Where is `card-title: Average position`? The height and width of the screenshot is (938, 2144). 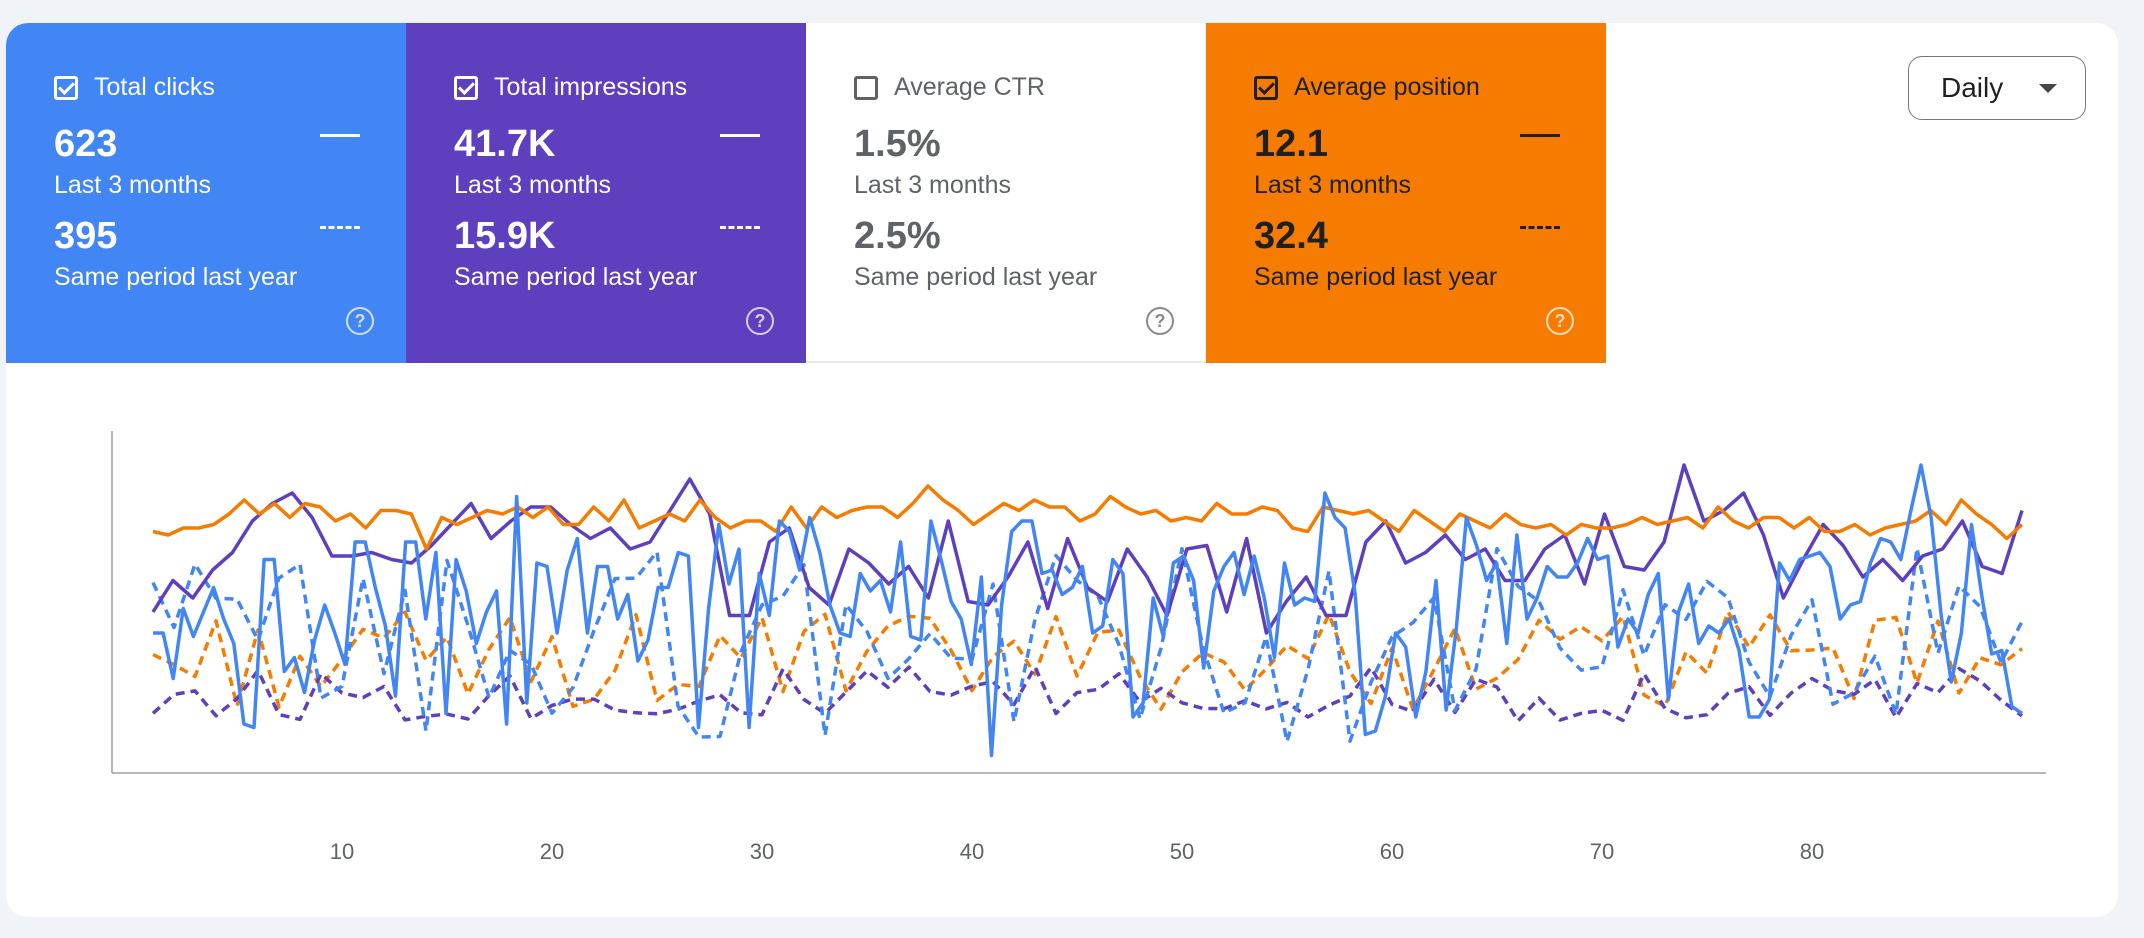 card-title: Average position is located at coordinates (1387, 87).